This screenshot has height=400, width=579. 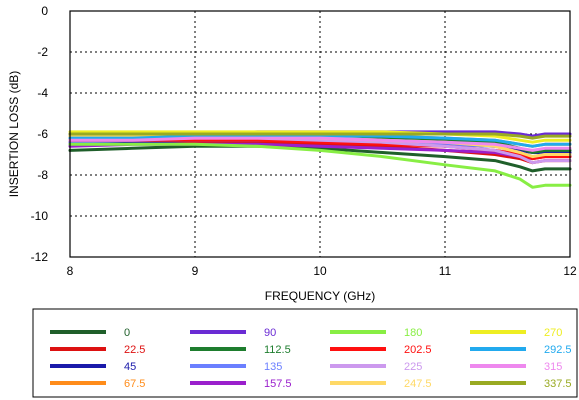 What do you see at coordinates (445, 271) in the screenshot?
I see `x-tick-label: 11` at bounding box center [445, 271].